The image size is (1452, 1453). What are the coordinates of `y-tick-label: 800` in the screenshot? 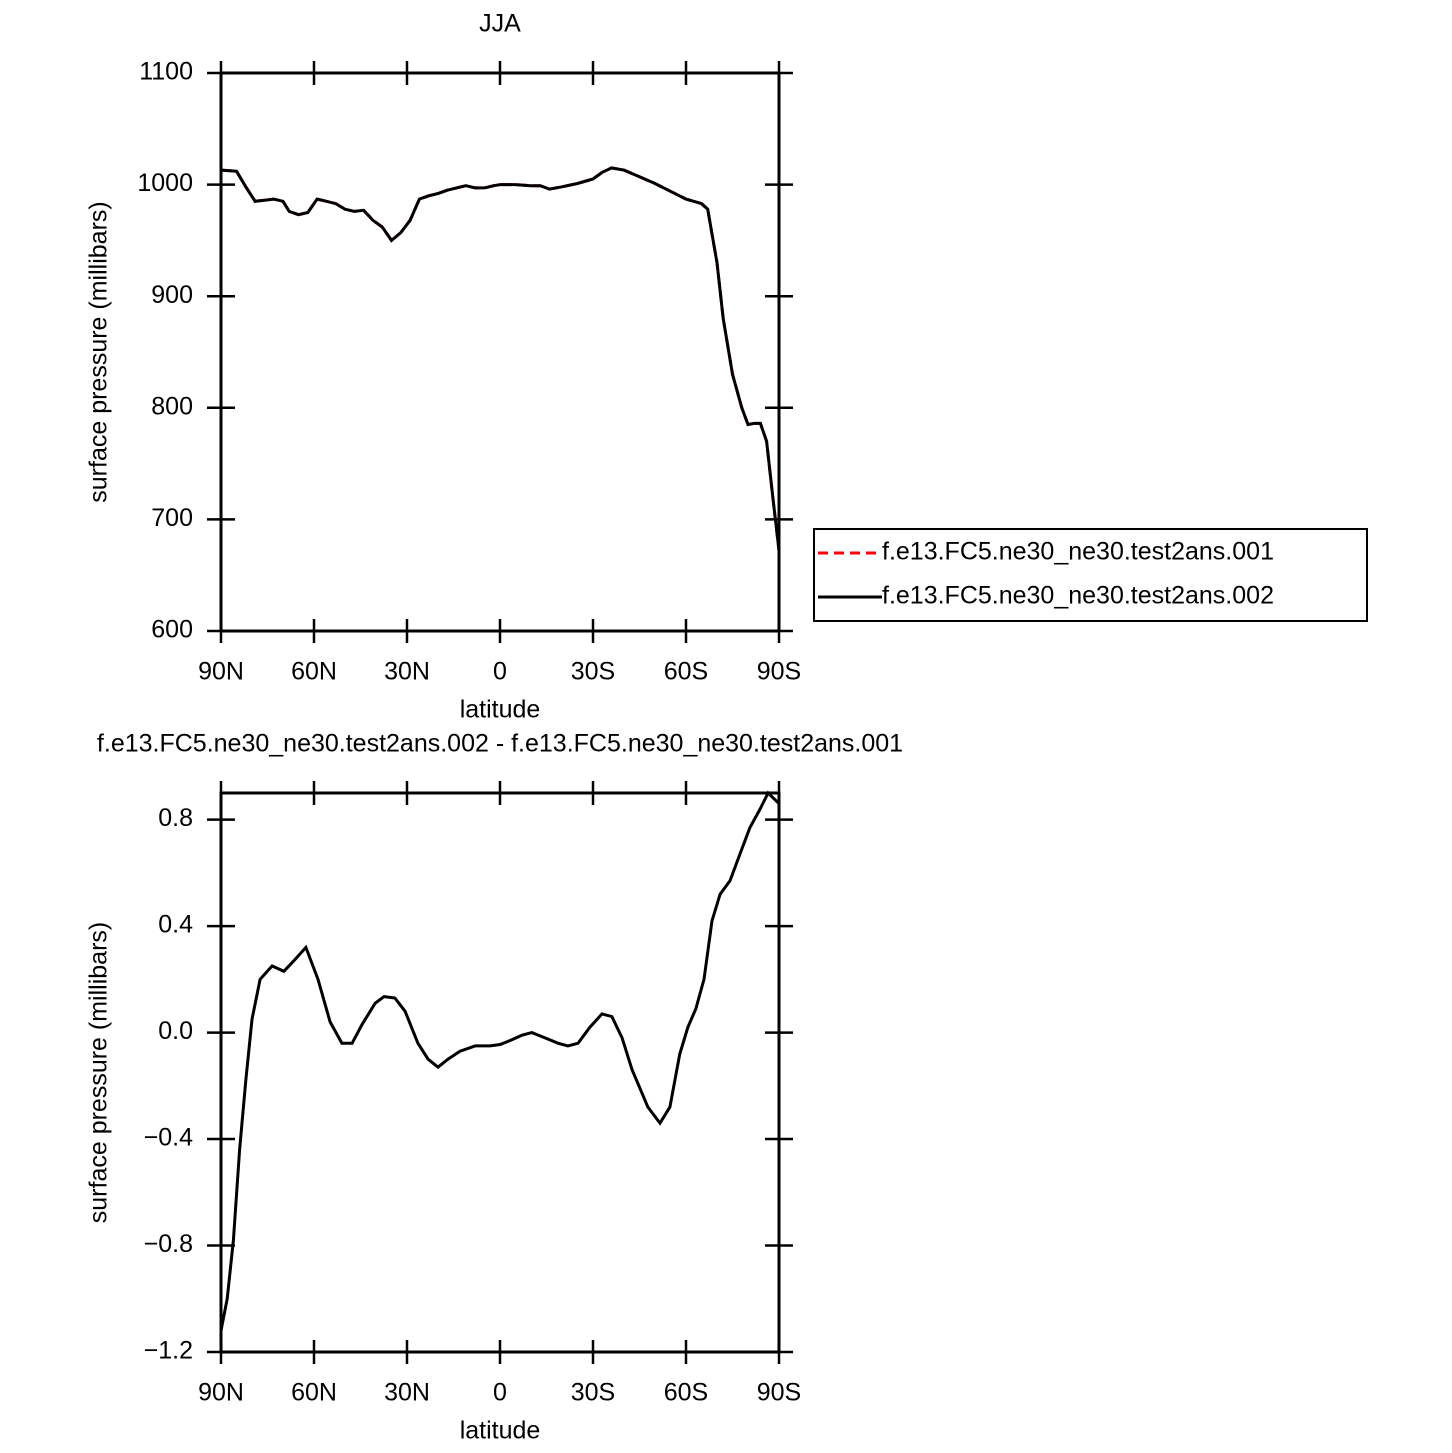 It's located at (172, 406).